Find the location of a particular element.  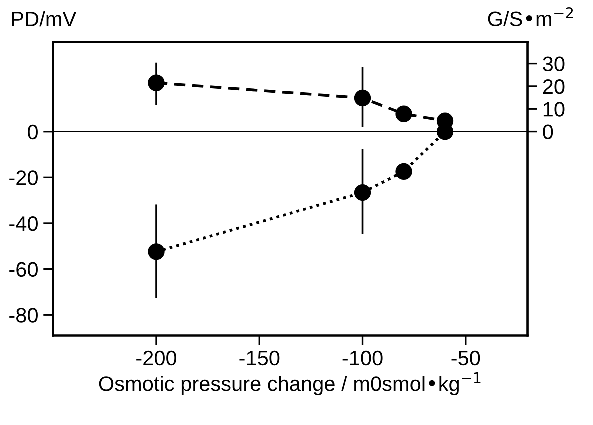

y2-tick-label: 0 is located at coordinates (548, 132).